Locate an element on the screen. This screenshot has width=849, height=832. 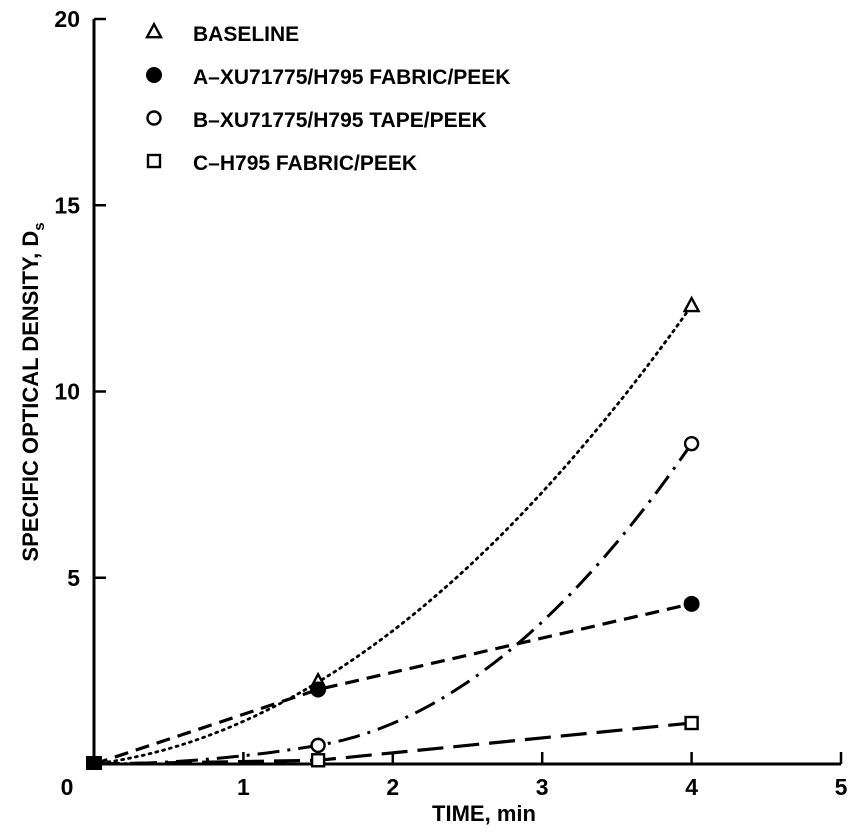
x-tick-label-1: 1 is located at coordinates (243, 787).